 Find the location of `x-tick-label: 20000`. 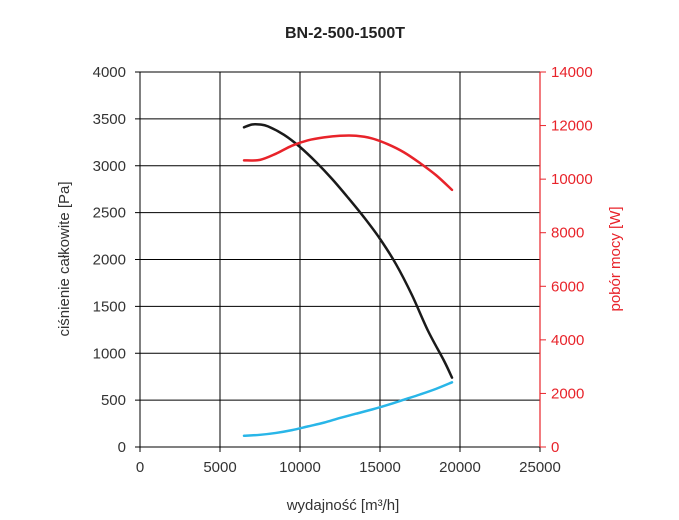

x-tick-label: 20000 is located at coordinates (460, 467).